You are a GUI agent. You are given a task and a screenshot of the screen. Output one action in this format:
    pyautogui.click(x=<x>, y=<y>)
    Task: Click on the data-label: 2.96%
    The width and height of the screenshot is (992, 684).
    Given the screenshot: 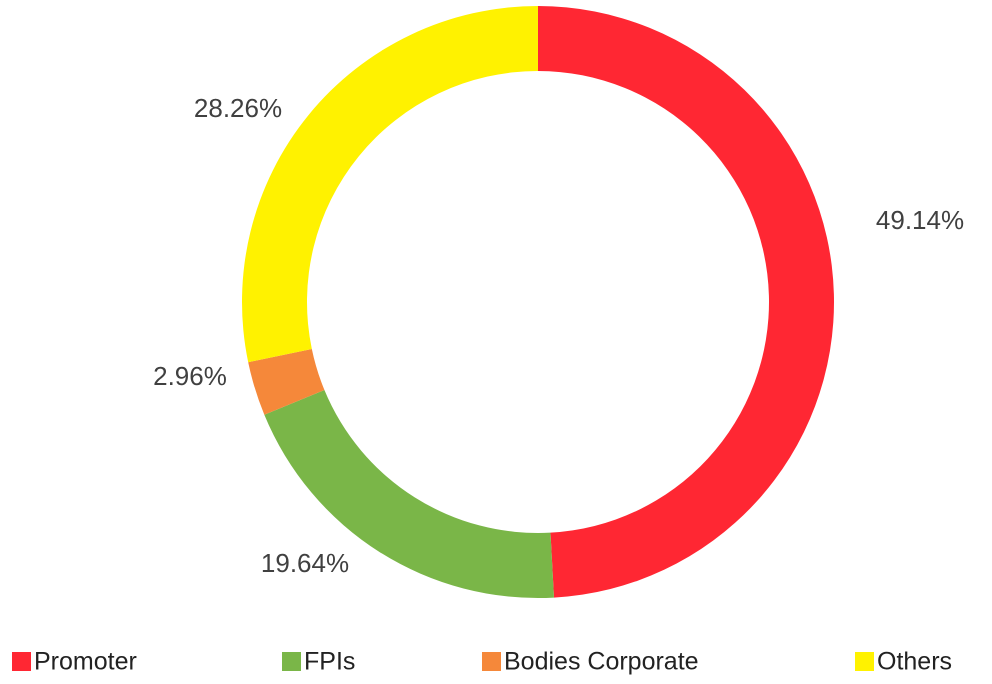 What is the action you would take?
    pyautogui.click(x=190, y=376)
    